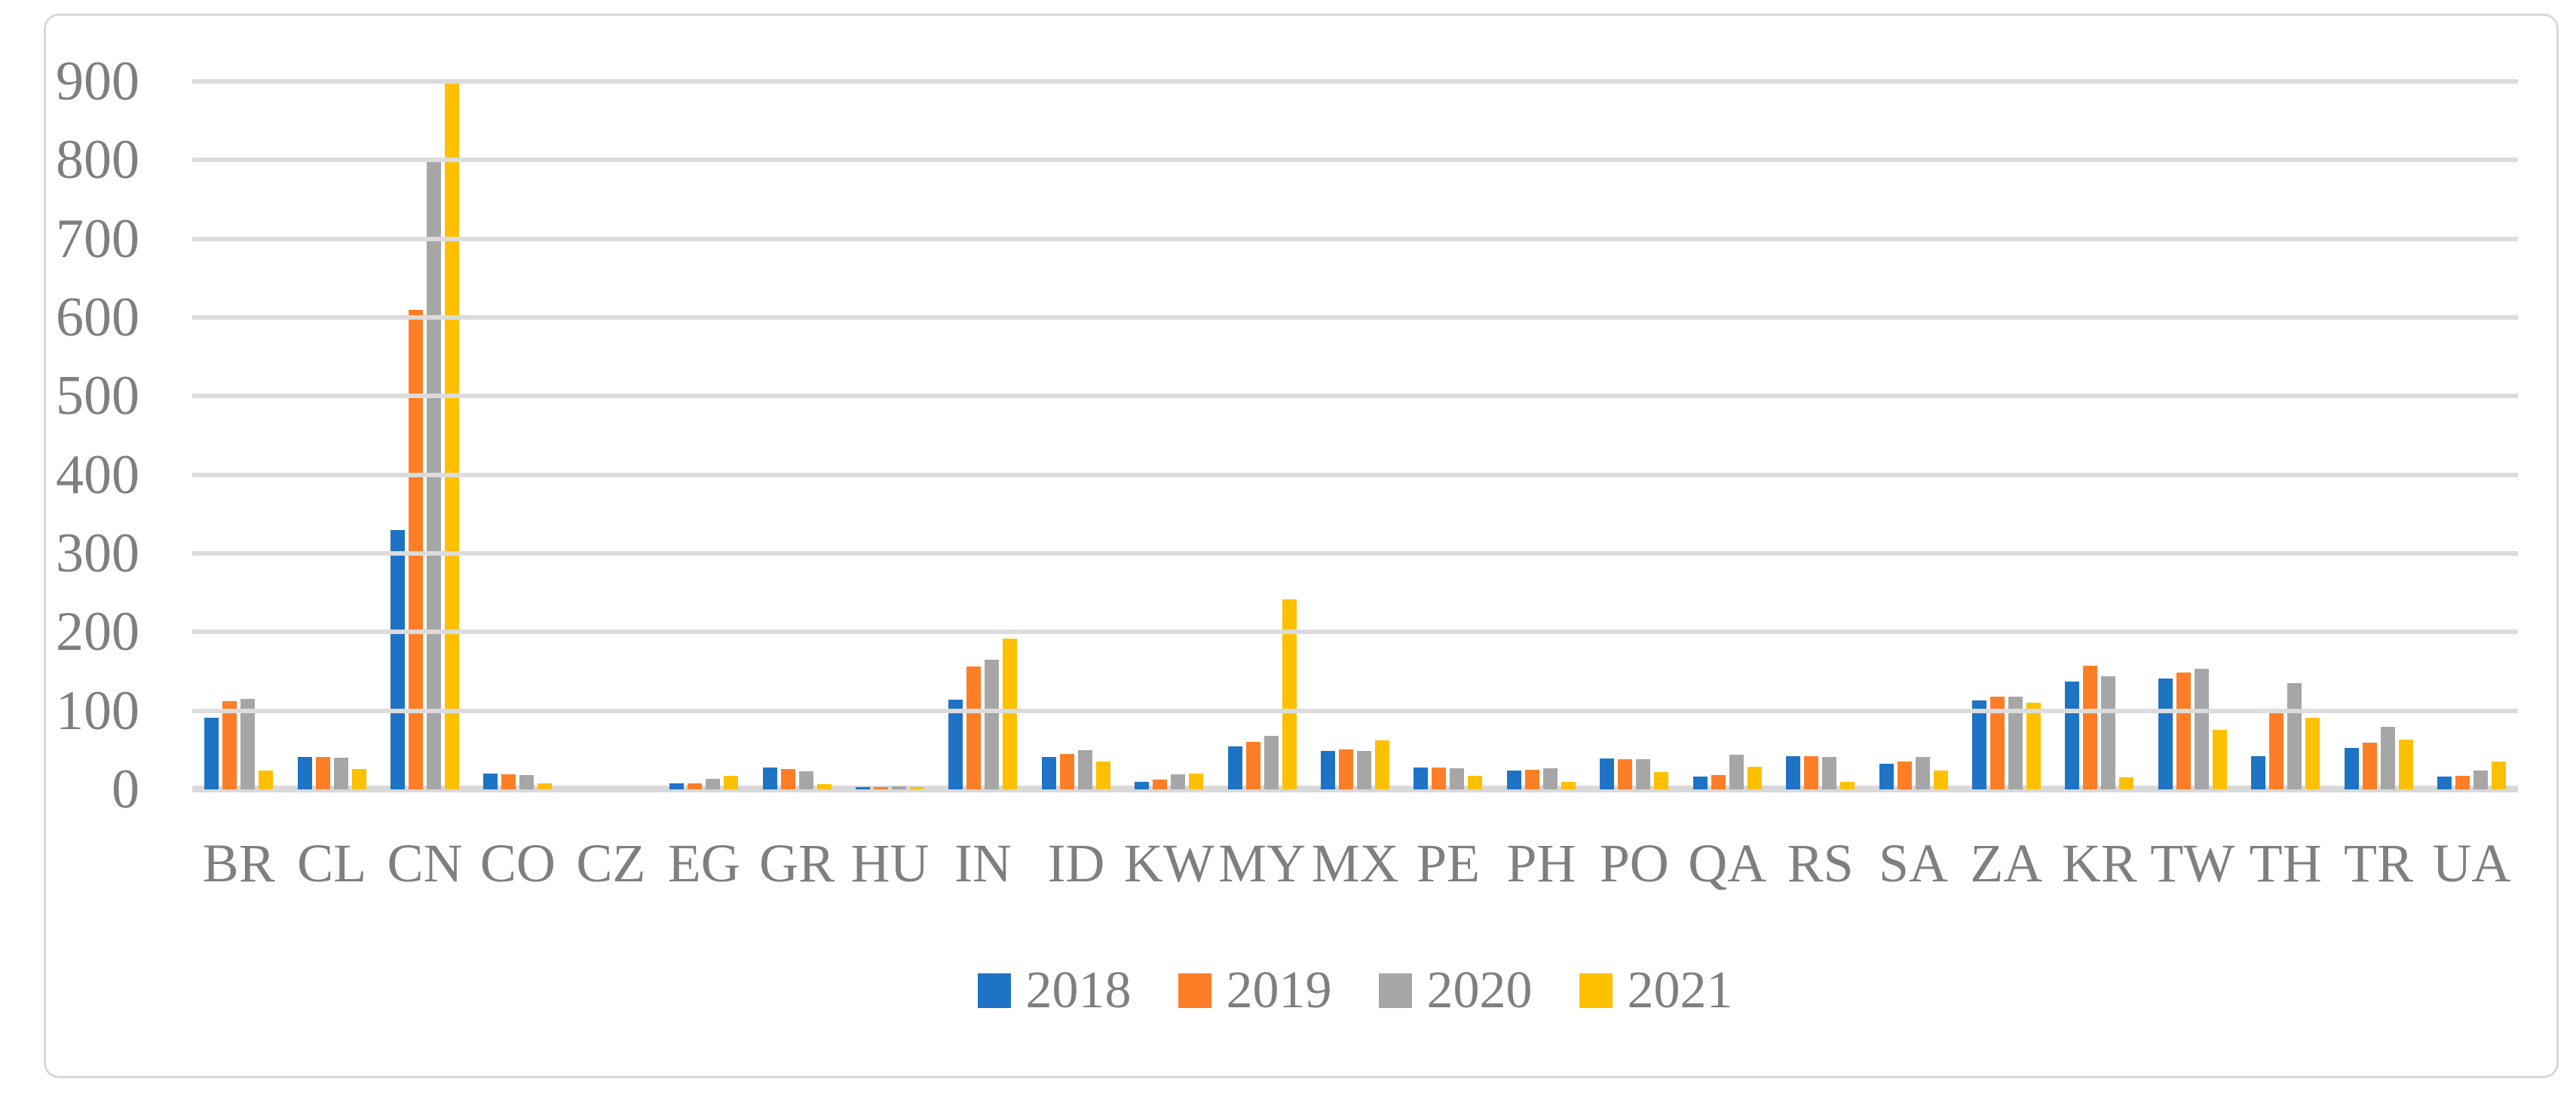 The height and width of the screenshot is (1097, 2576). What do you see at coordinates (2099, 863) in the screenshot?
I see `x-tick-label-kr: KR` at bounding box center [2099, 863].